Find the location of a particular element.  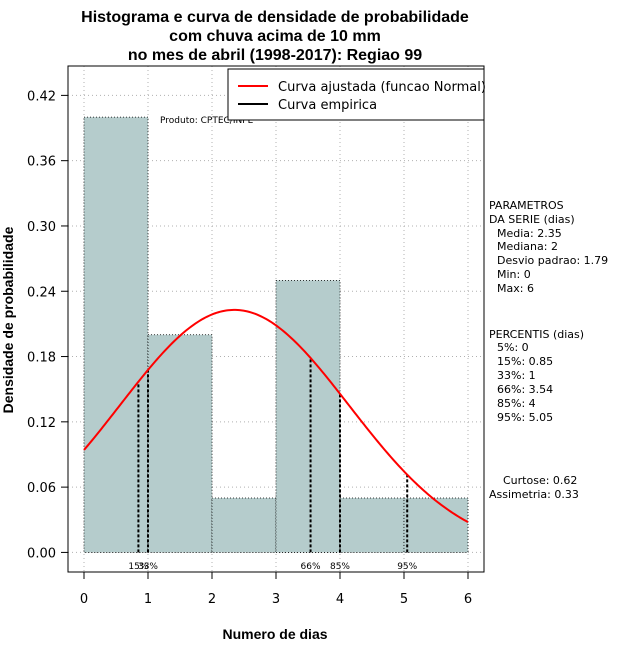

percentile-95: 95%: 5.05 is located at coordinates (525, 417).